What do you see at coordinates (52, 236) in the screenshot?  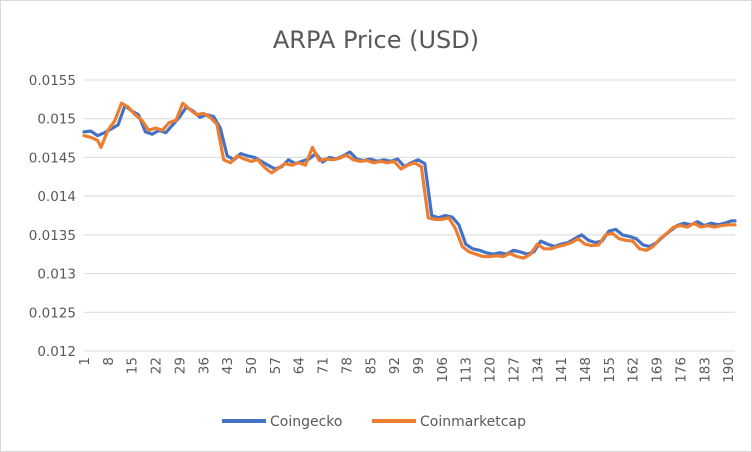 I see `y-tick-label: 0.0135` at bounding box center [52, 236].